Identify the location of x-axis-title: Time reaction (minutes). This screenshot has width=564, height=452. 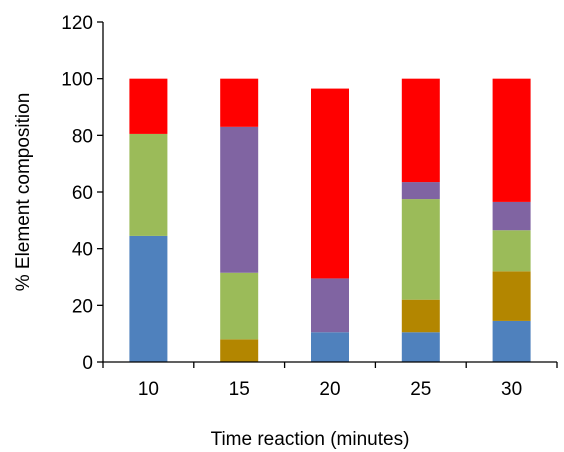
(310, 439).